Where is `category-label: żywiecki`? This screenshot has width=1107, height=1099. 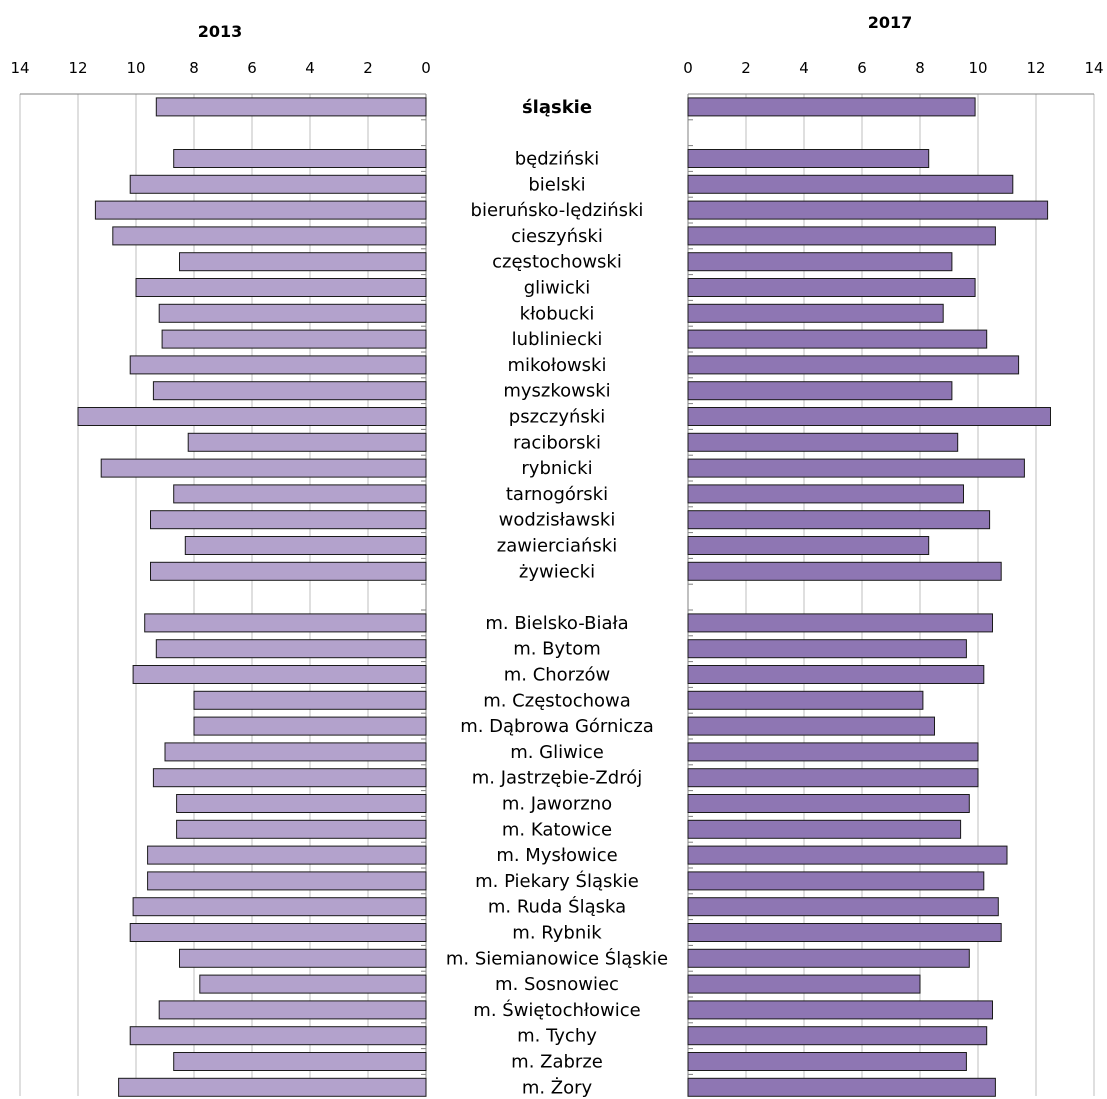 category-label: żywiecki is located at coordinates (557, 571).